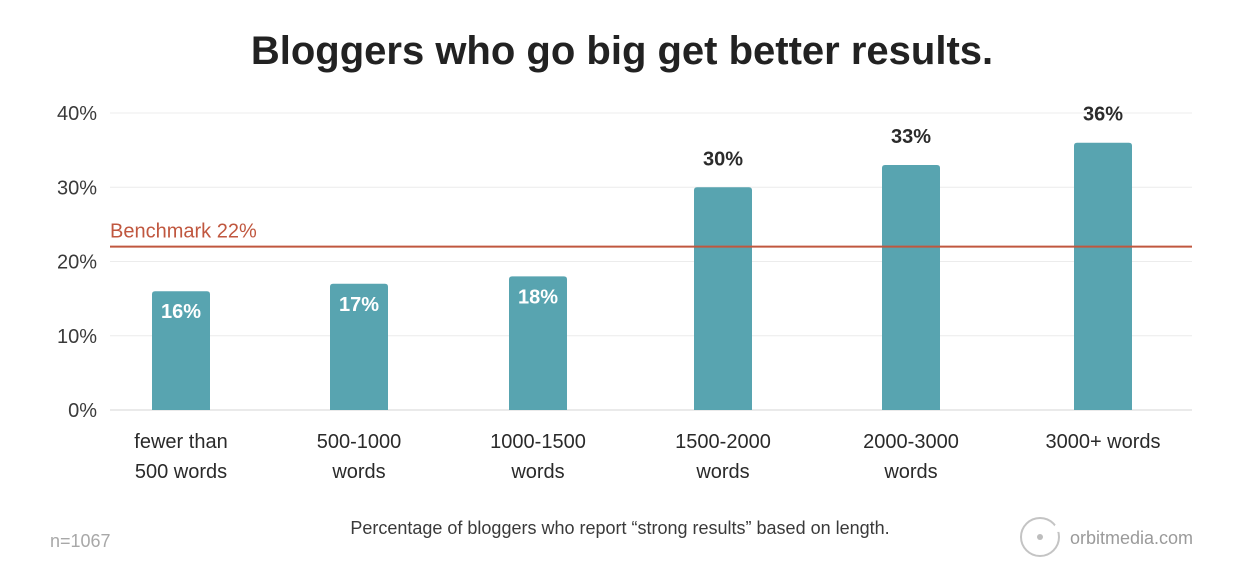 The height and width of the screenshot is (572, 1234). Describe the element at coordinates (183, 232) in the screenshot. I see `benchmark-label: Benchmark 22%` at that location.